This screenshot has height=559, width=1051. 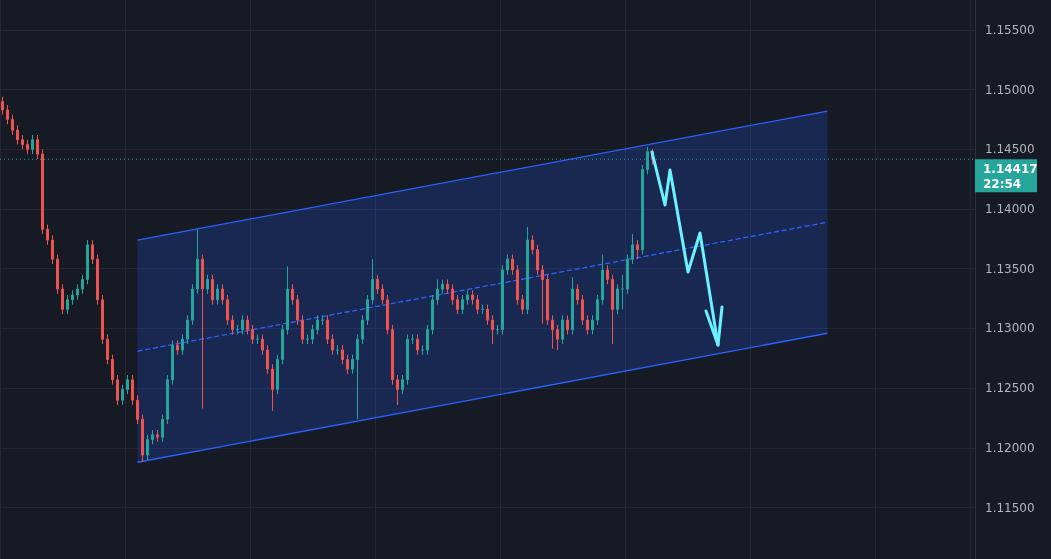 What do you see at coordinates (1010, 168) in the screenshot?
I see `ref-line-label: 1.14417` at bounding box center [1010, 168].